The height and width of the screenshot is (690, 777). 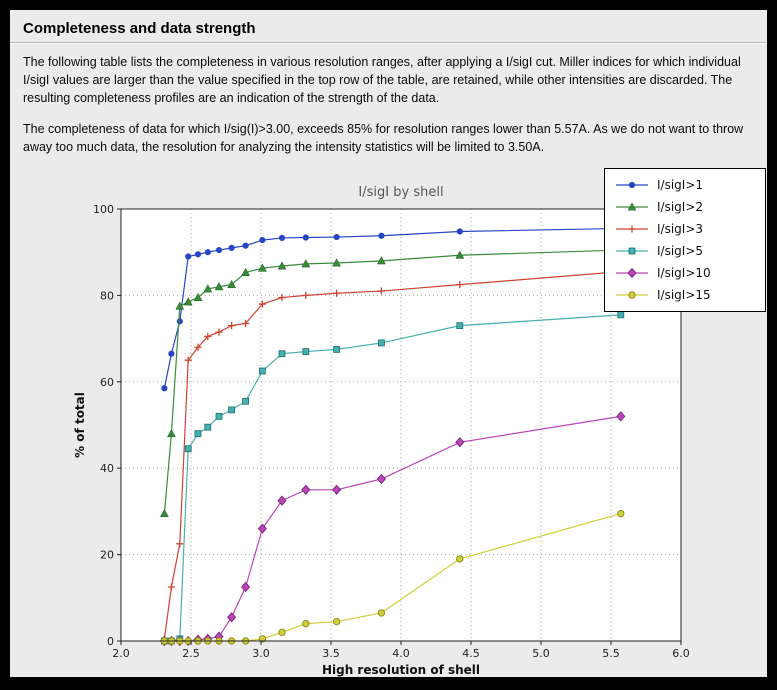 I want to click on svg-text: 3.5, so click(x=331, y=653).